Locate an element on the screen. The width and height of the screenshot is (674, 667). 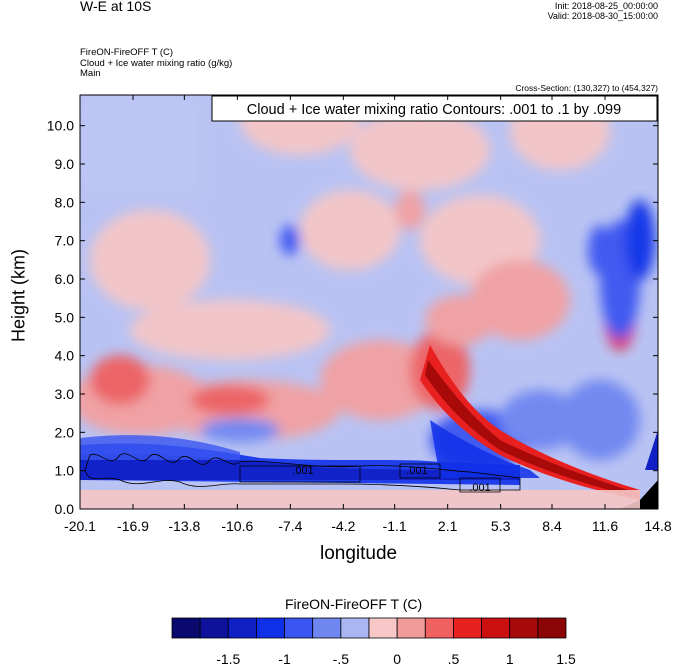
x-tick-label: -20.1 is located at coordinates (80, 526).